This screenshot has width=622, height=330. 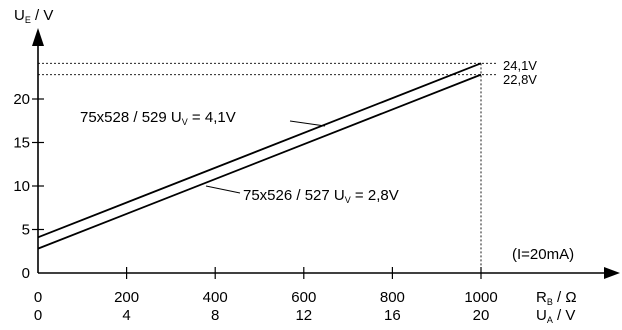 I want to click on series-label-1-leader, so click(x=307, y=123).